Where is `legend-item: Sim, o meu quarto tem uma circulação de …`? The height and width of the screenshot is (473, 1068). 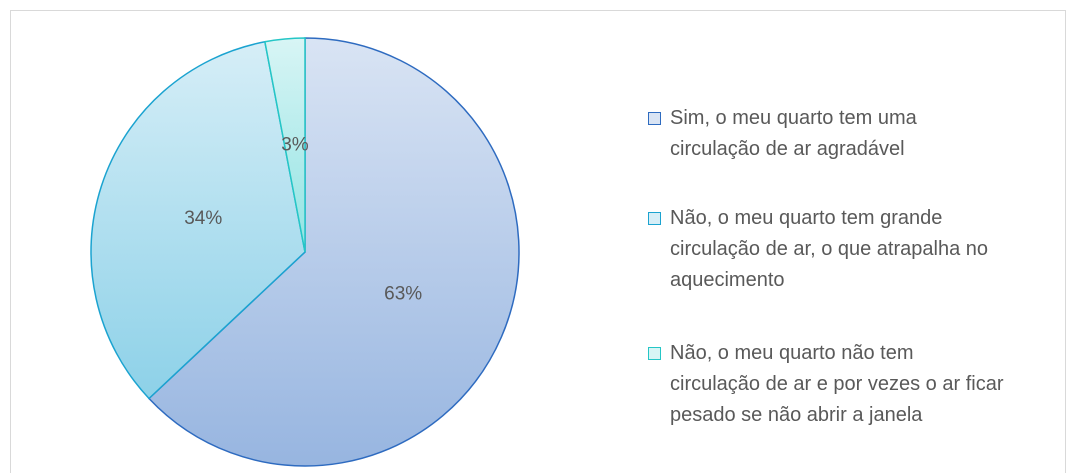
legend-item: Sim, o meu quarto tem uma circulação de … is located at coordinates (828, 134).